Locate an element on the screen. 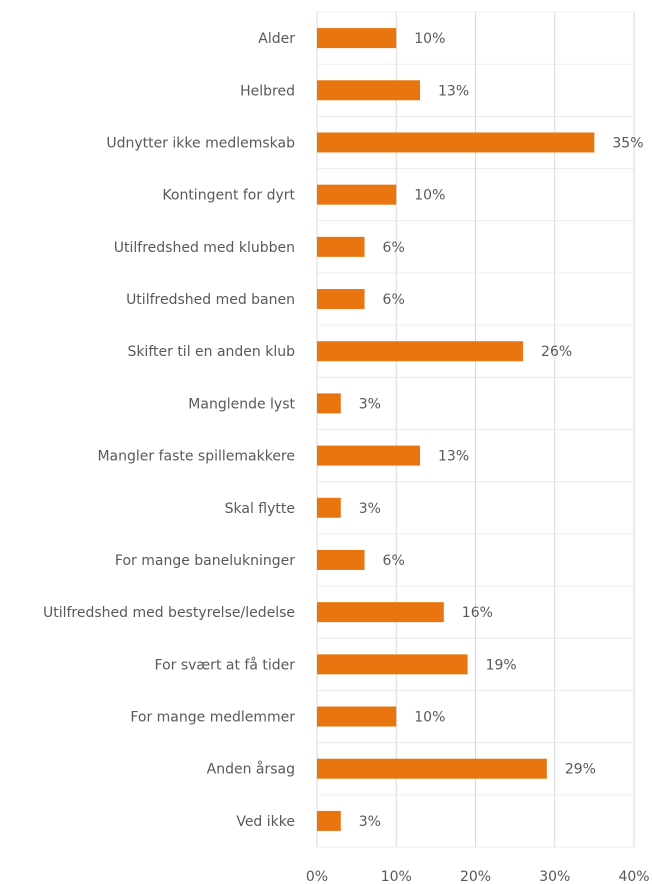  y-tick-label: Skifter til en anden klub is located at coordinates (211, 352).